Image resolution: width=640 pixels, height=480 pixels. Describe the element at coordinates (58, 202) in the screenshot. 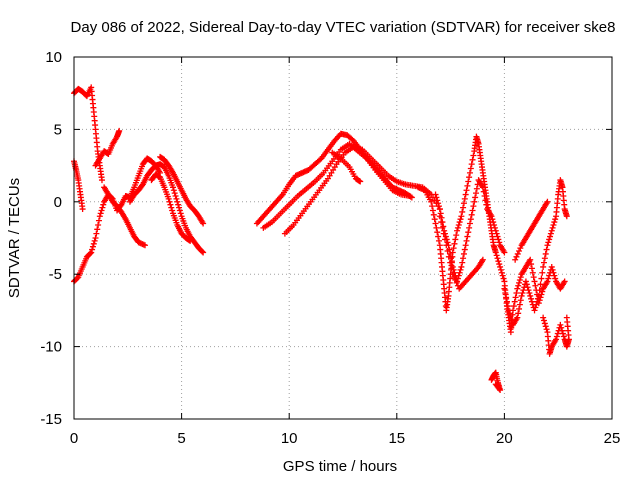

I see `y-tick-label: 0` at that location.